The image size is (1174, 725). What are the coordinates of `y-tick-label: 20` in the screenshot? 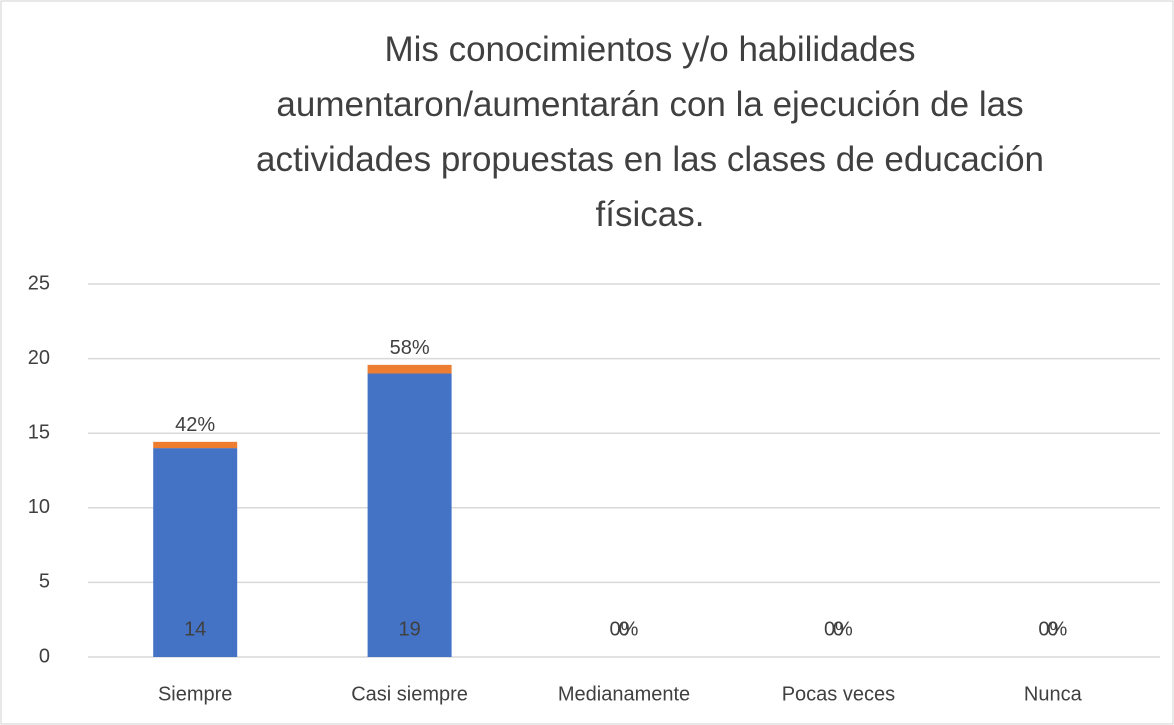 It's located at (39, 358).